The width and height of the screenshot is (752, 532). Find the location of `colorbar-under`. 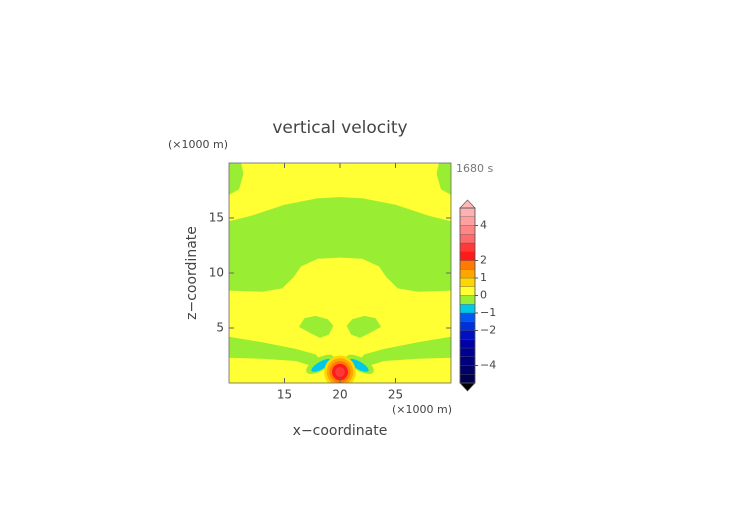

colorbar-under is located at coordinates (467, 387).